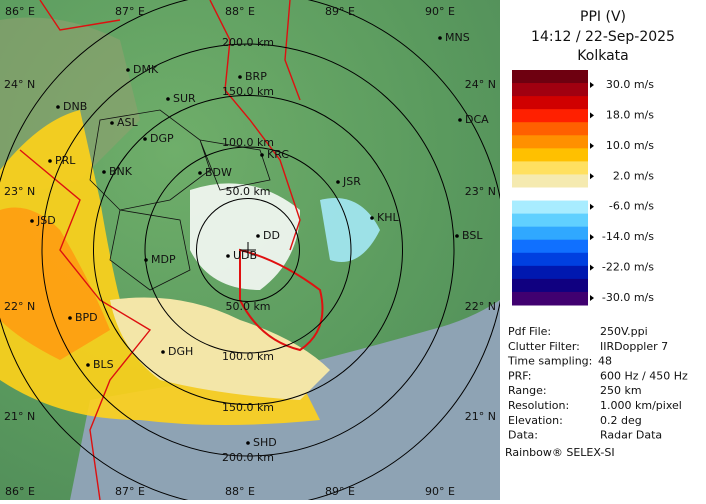 The width and height of the screenshot is (706, 504). I want to click on info-value: 0.2 deg, so click(621, 420).